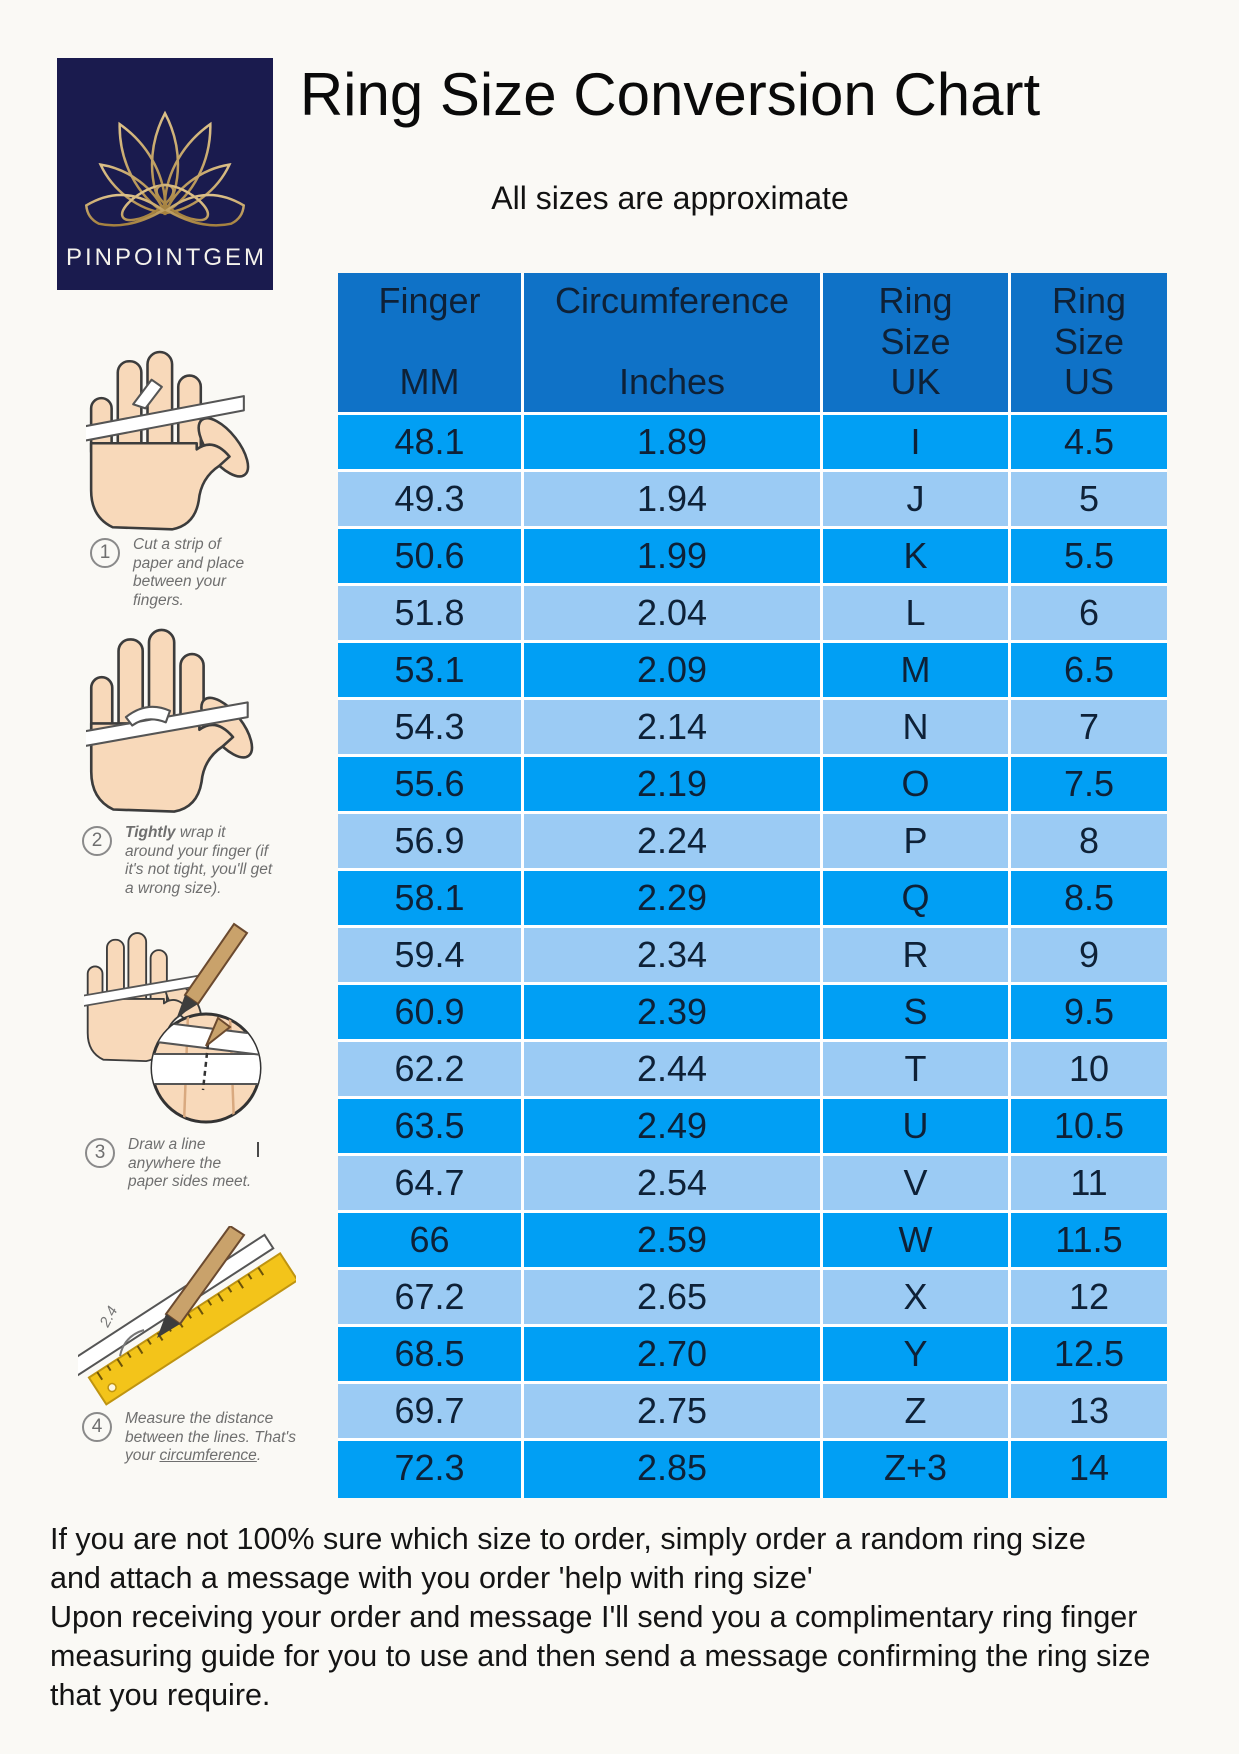 Image resolution: width=1239 pixels, height=1754 pixels. I want to click on svg-text: 2.4, so click(108, 1316).